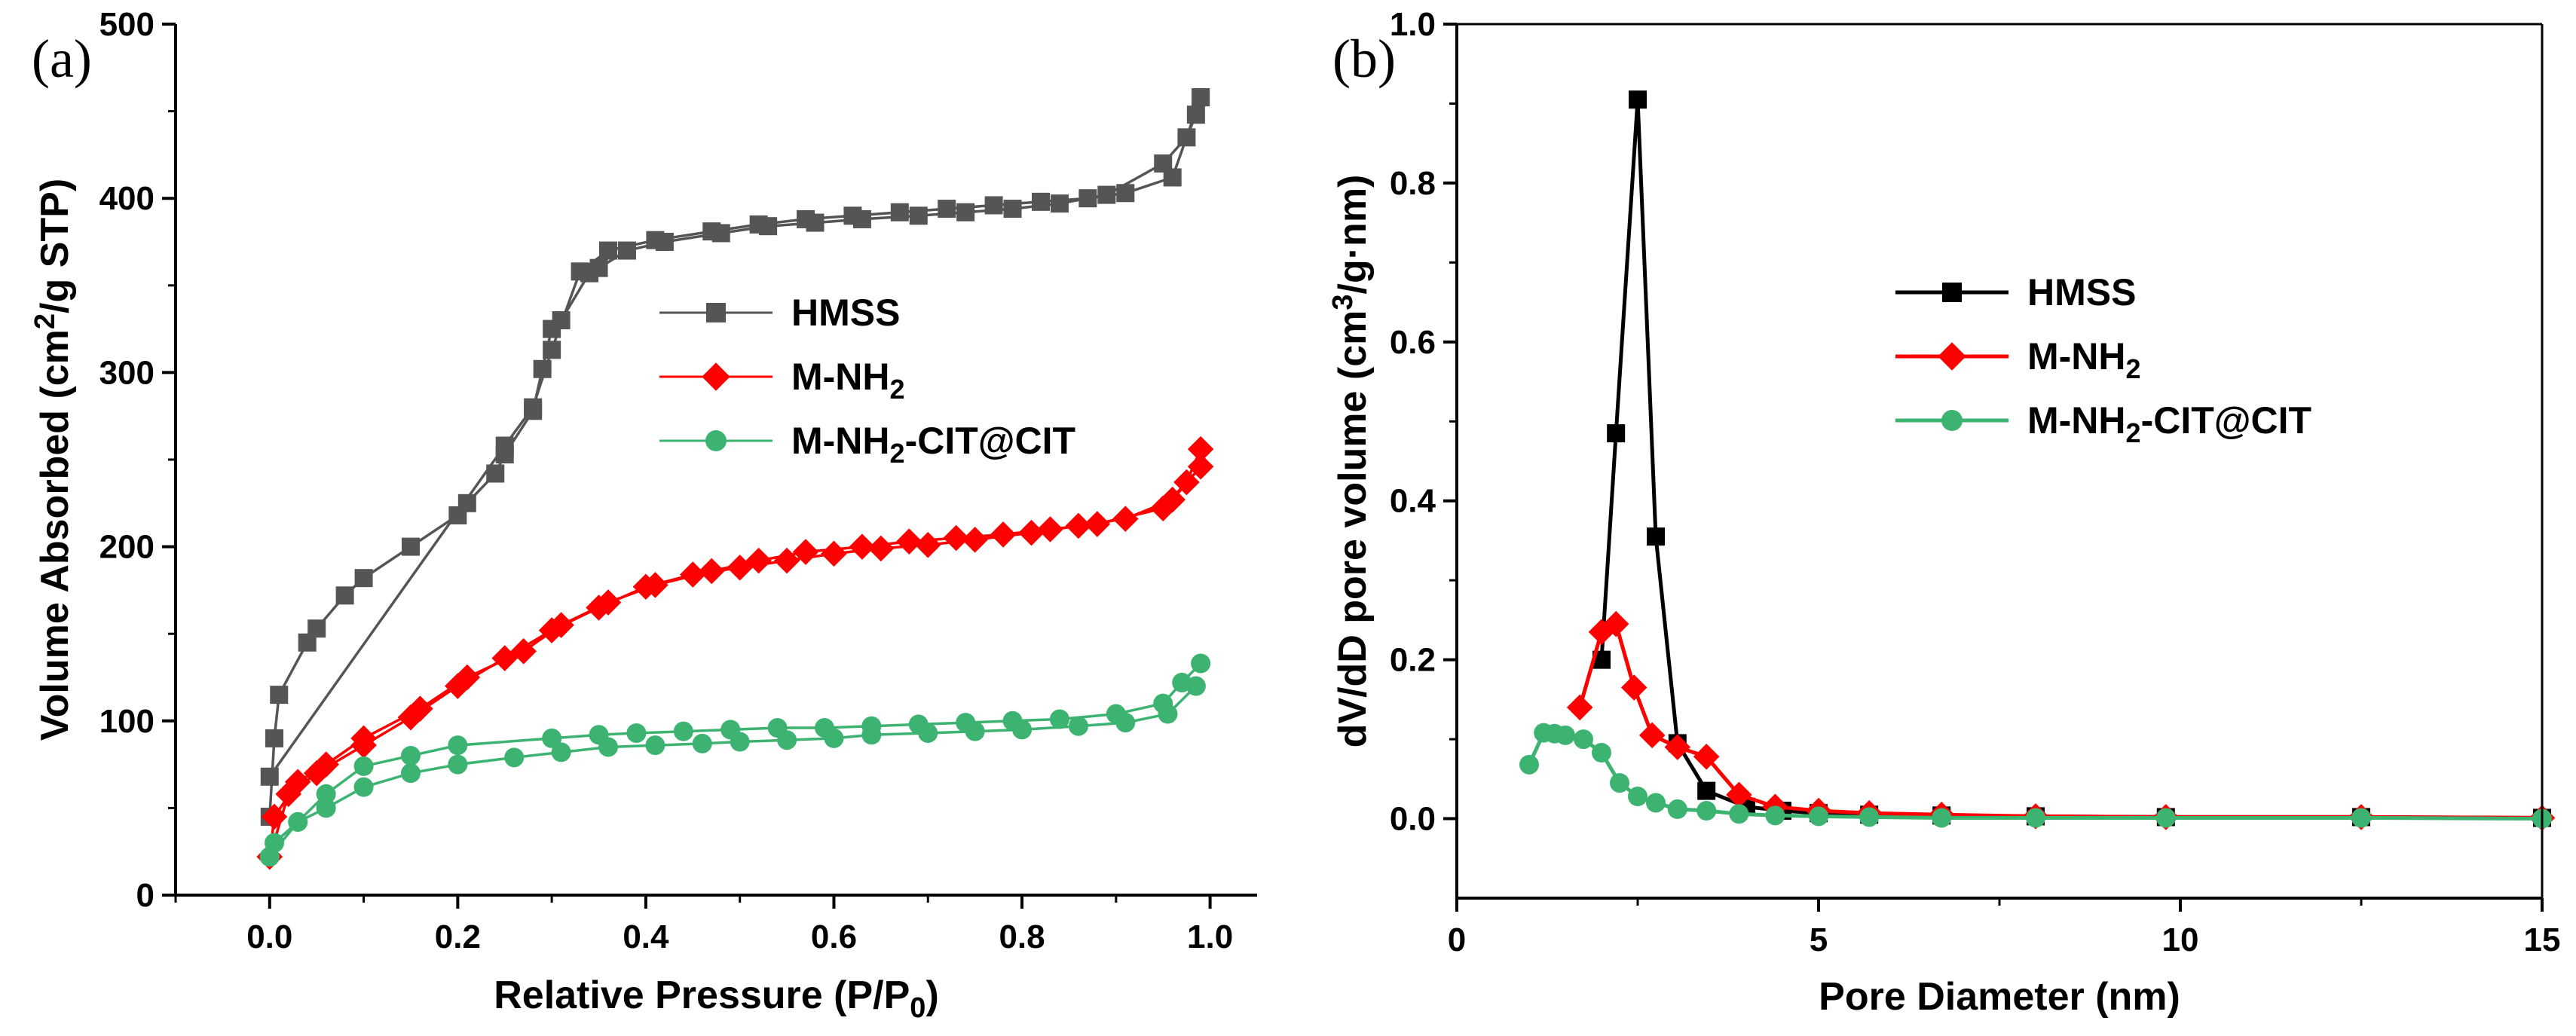 This screenshot has height=1036, width=2576. What do you see at coordinates (2180, 939) in the screenshot?
I see `x-tick-label: 10` at bounding box center [2180, 939].